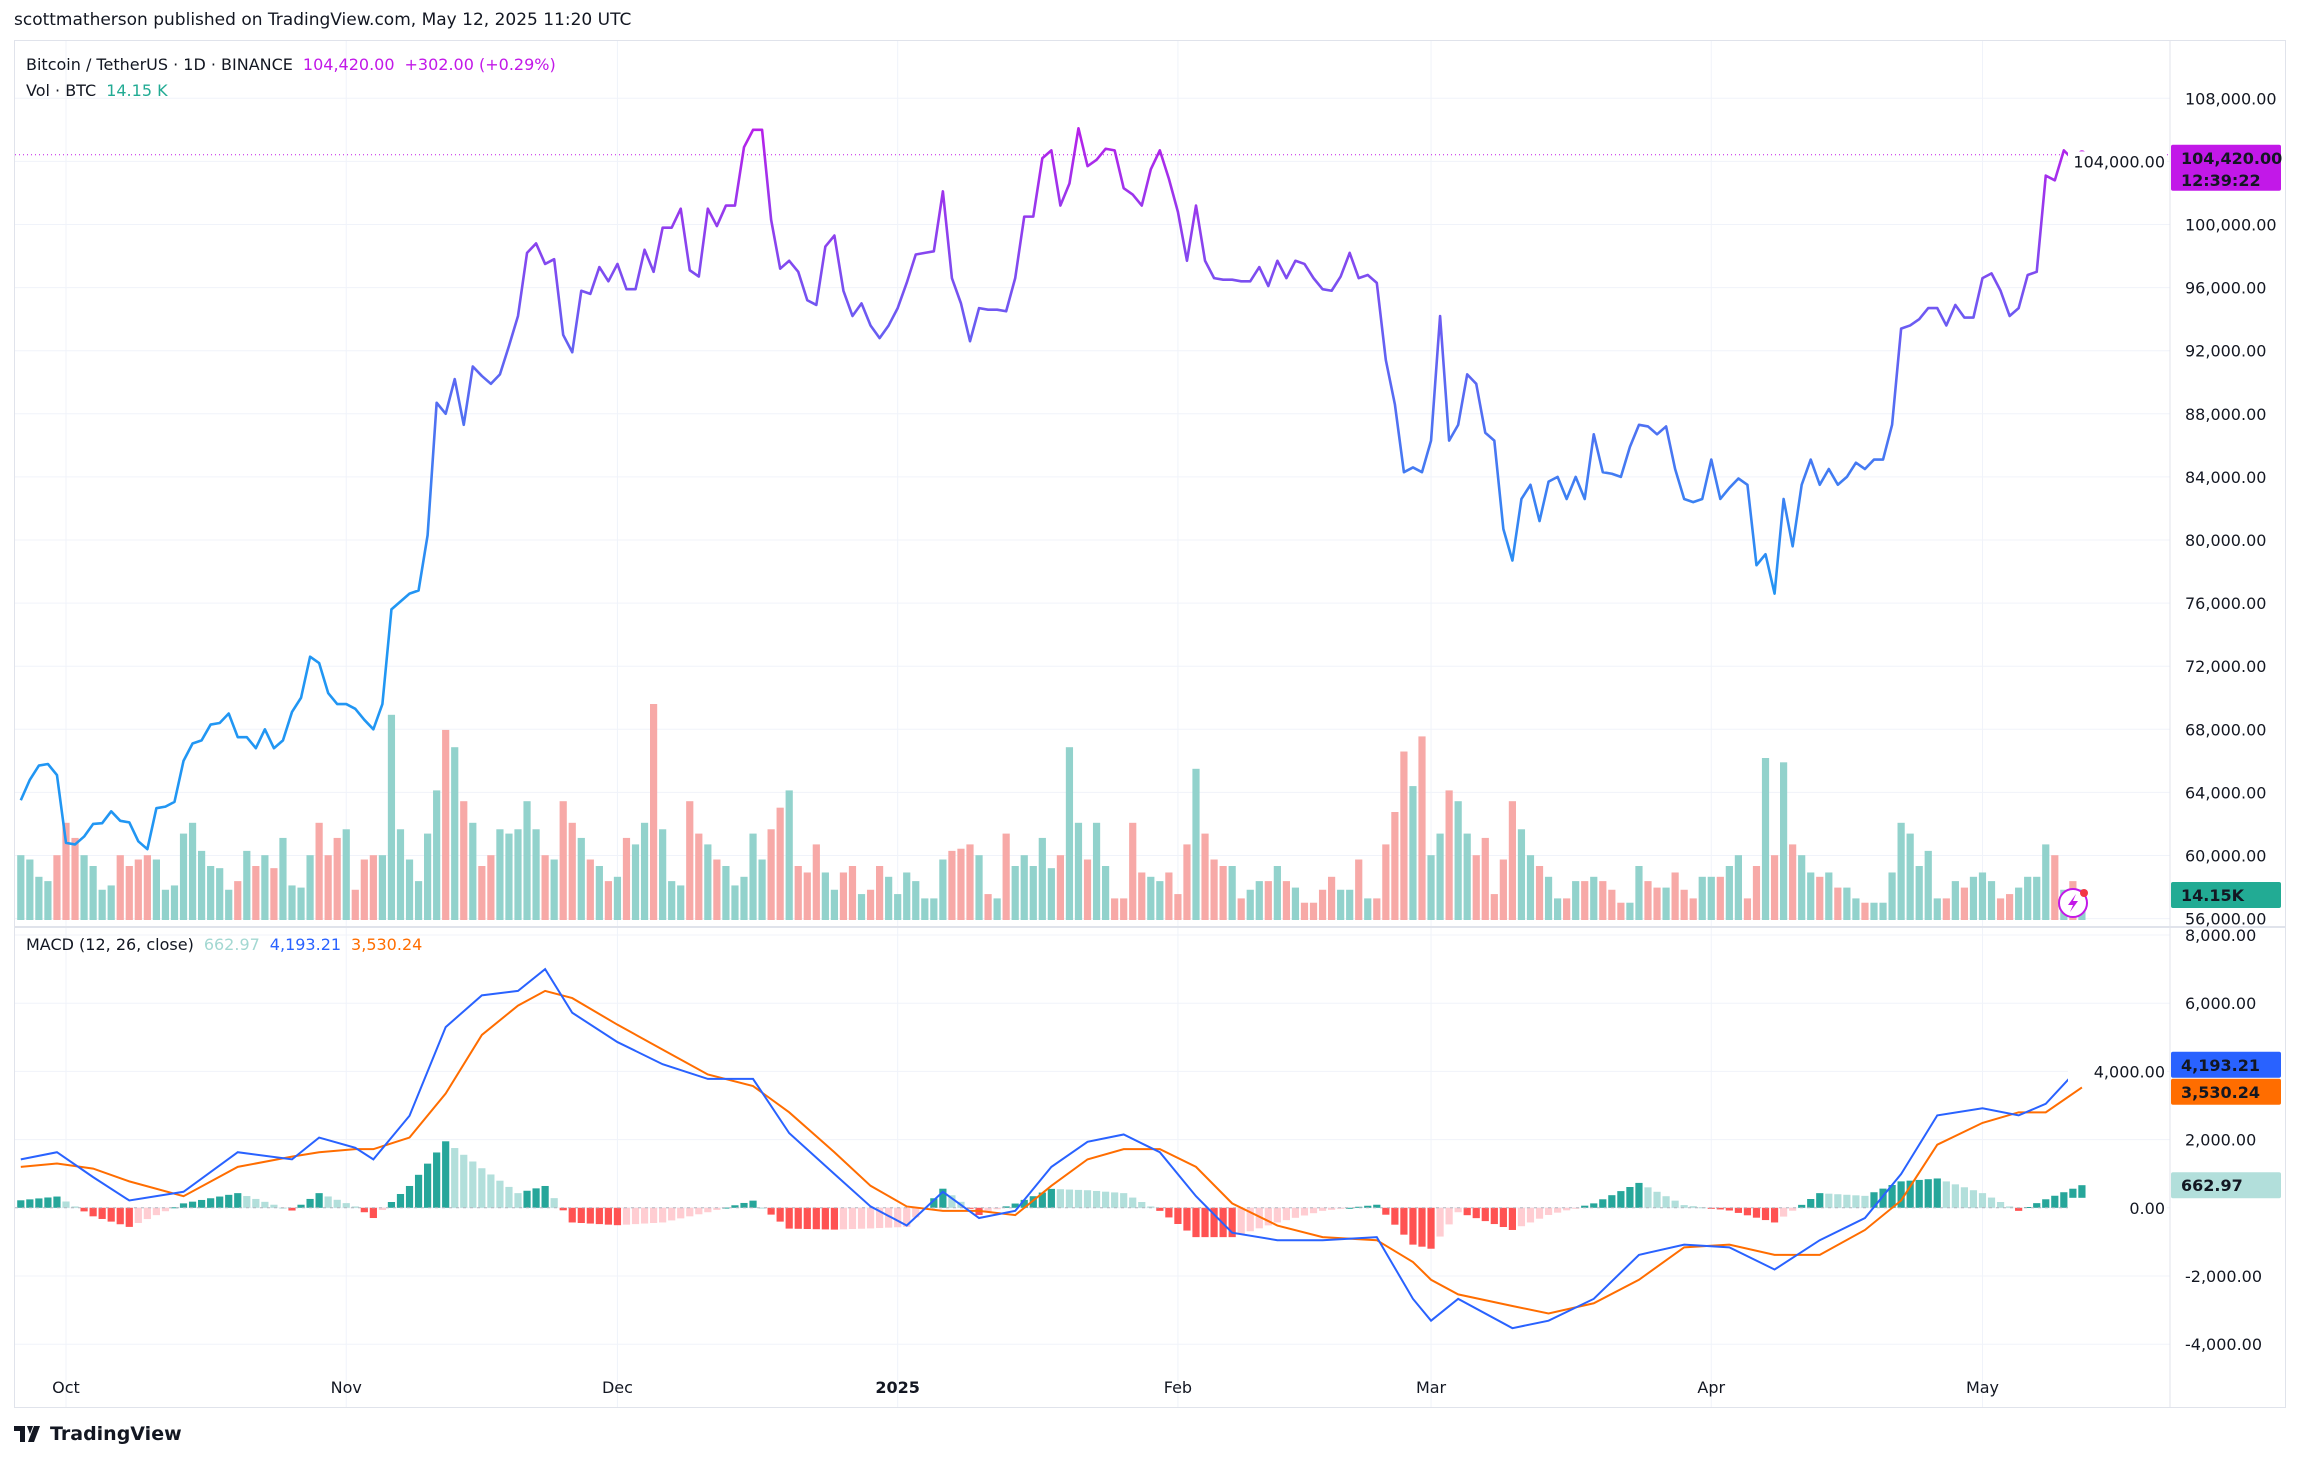 This screenshot has width=2301, height=1460. What do you see at coordinates (2225, 856) in the screenshot?
I see `price-axis-label: 60,000.00` at bounding box center [2225, 856].